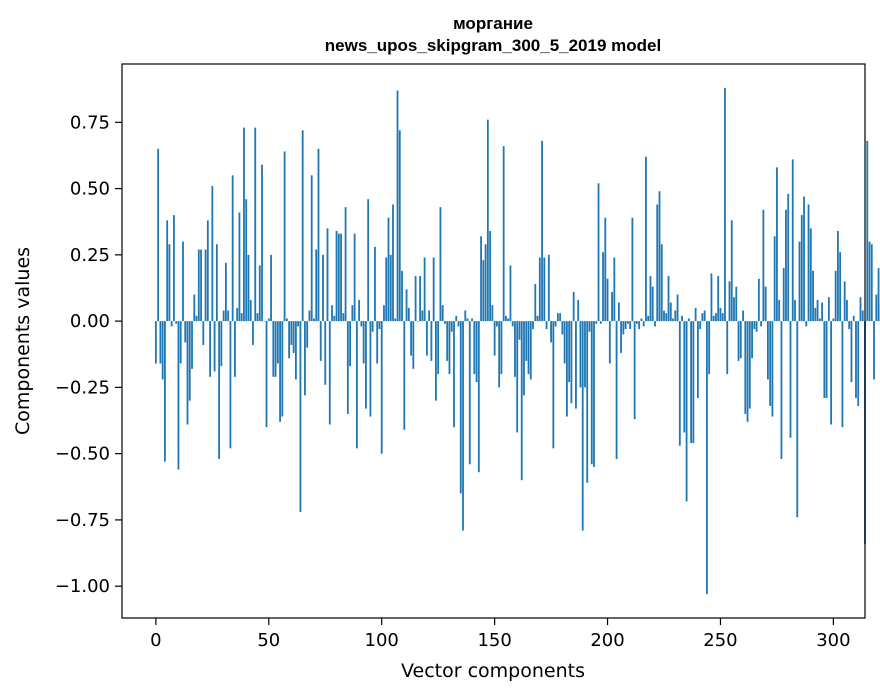 The height and width of the screenshot is (696, 880). Describe the element at coordinates (494, 640) in the screenshot. I see `x-tick-label: 150` at that location.